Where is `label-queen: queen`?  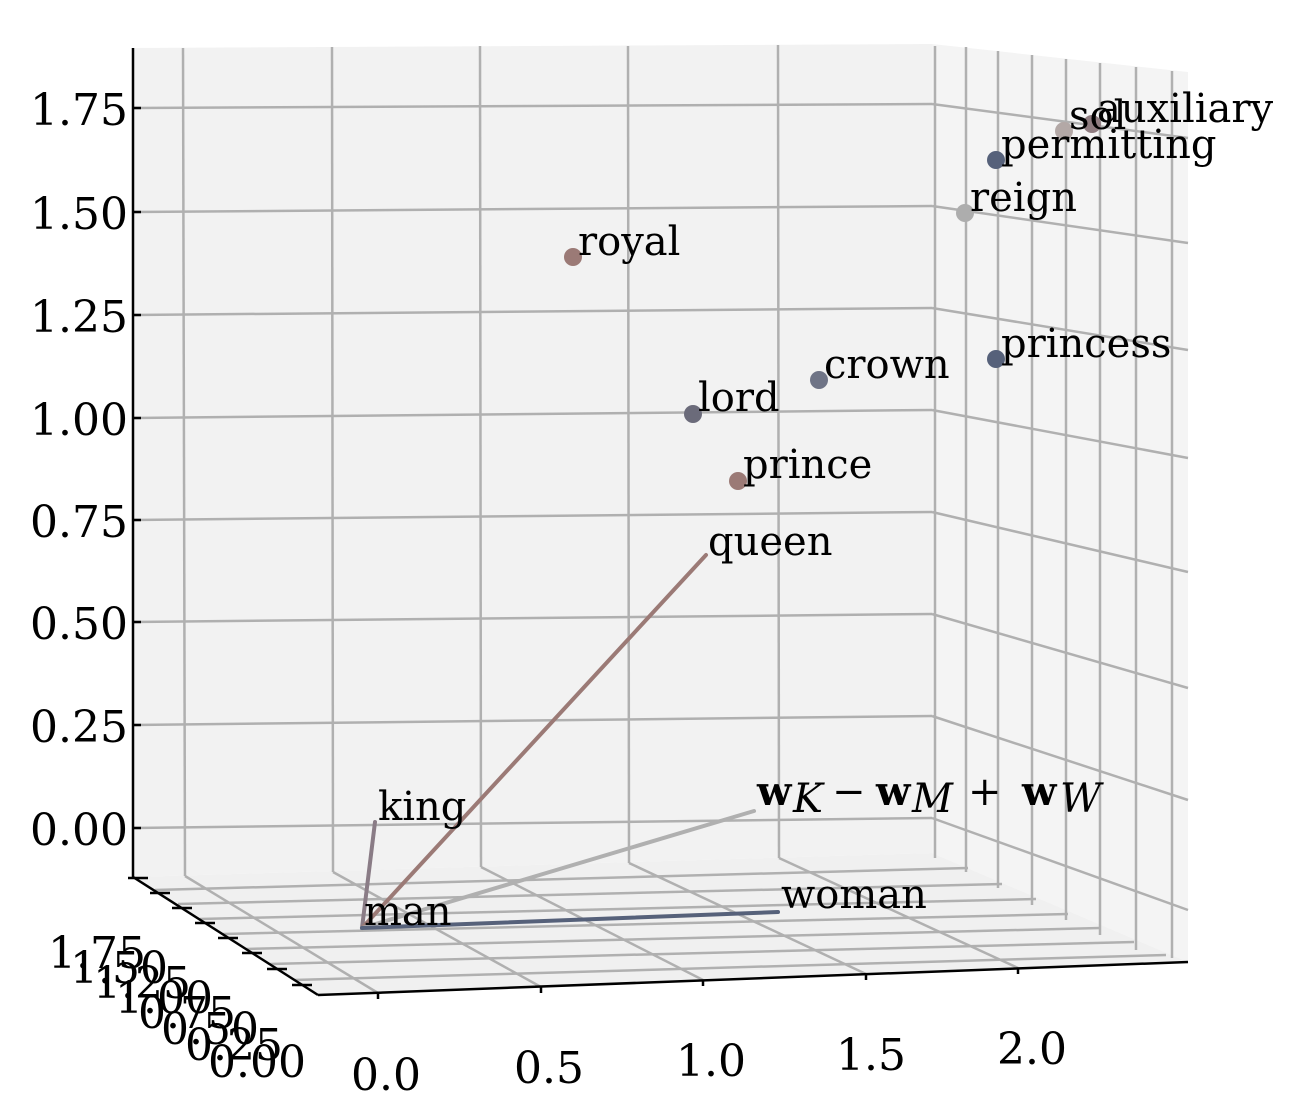 label-queen: queen is located at coordinates (770, 542).